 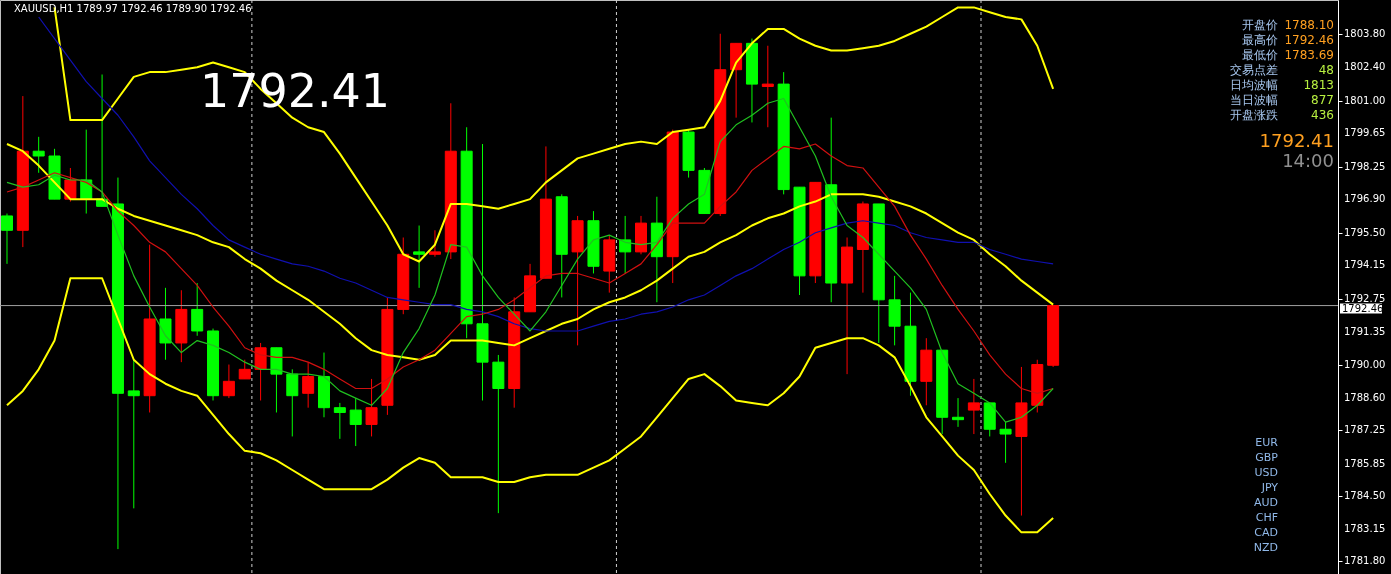 What do you see at coordinates (1365, 561) in the screenshot?
I see `y-tick-label: 1781.80` at bounding box center [1365, 561].